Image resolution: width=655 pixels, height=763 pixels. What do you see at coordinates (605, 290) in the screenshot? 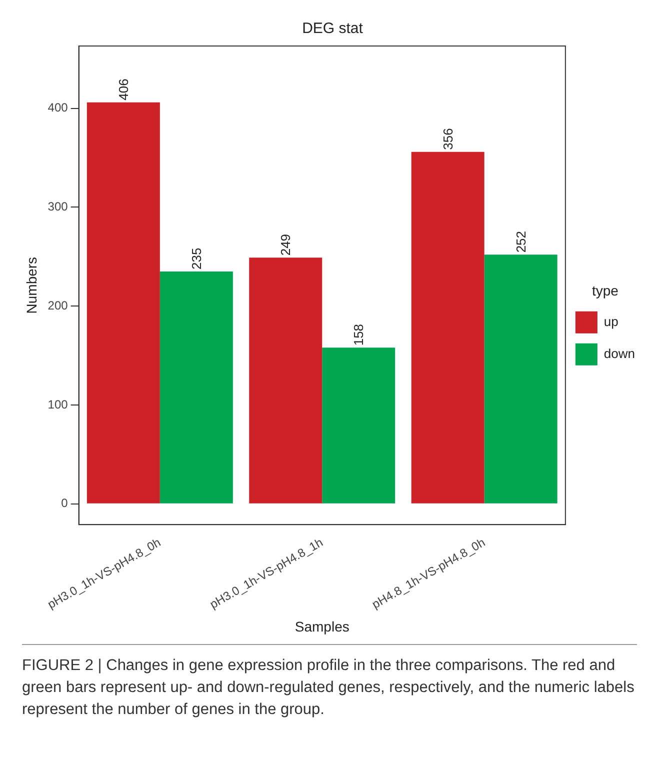
I see `legend-title: type` at bounding box center [605, 290].